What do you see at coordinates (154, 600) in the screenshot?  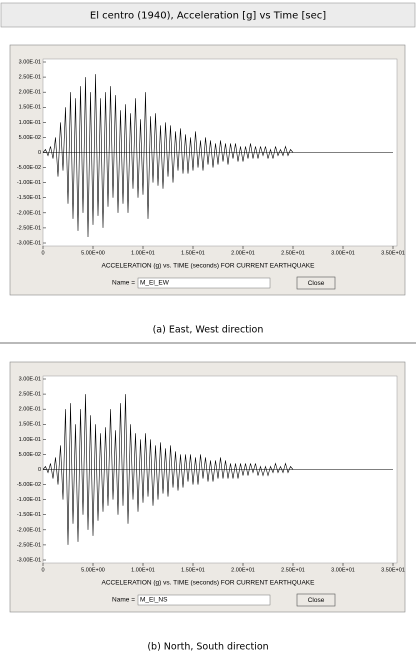 I see `name-value: M_El_NS` at bounding box center [154, 600].